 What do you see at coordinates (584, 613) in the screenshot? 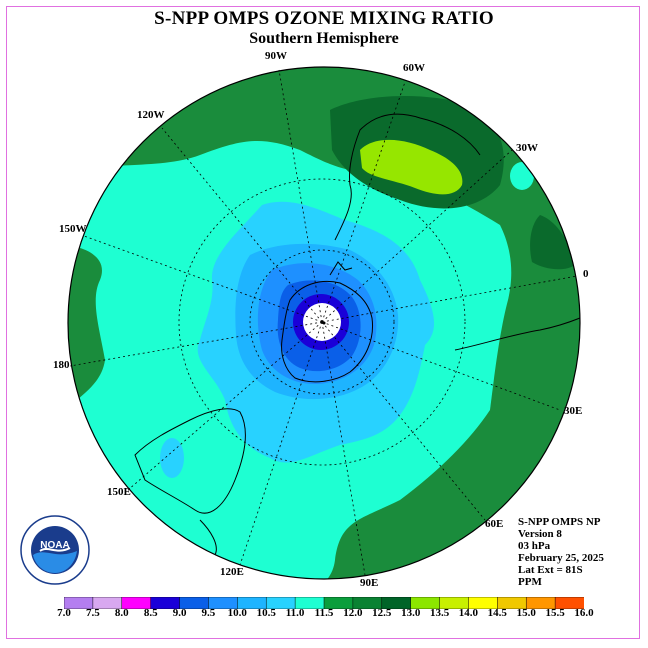
I see `colorbar-tick-label: 16.0` at bounding box center [584, 613].